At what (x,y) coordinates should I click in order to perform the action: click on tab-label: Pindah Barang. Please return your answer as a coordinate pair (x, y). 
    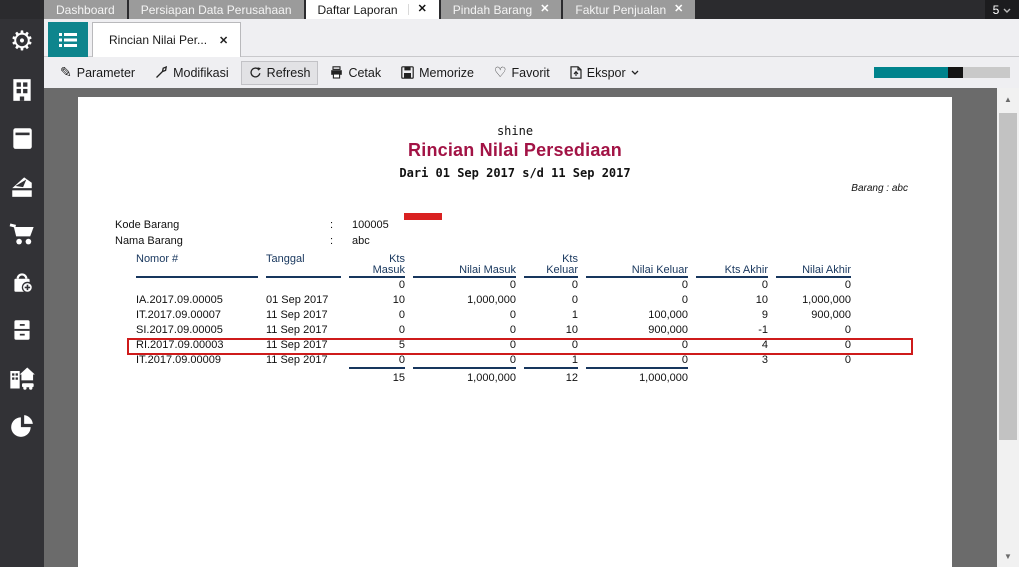
    Looking at the image, I should click on (492, 9).